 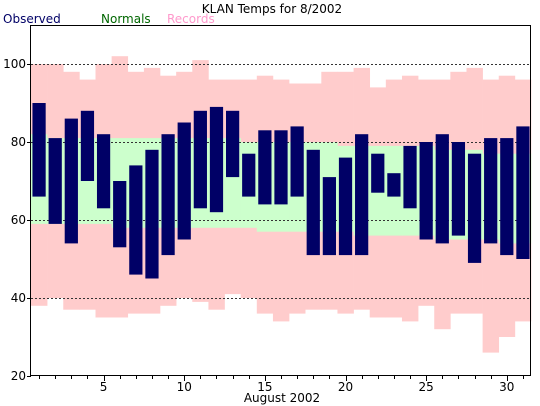 What do you see at coordinates (104, 387) in the screenshot?
I see `x-tick-label: 5` at bounding box center [104, 387].